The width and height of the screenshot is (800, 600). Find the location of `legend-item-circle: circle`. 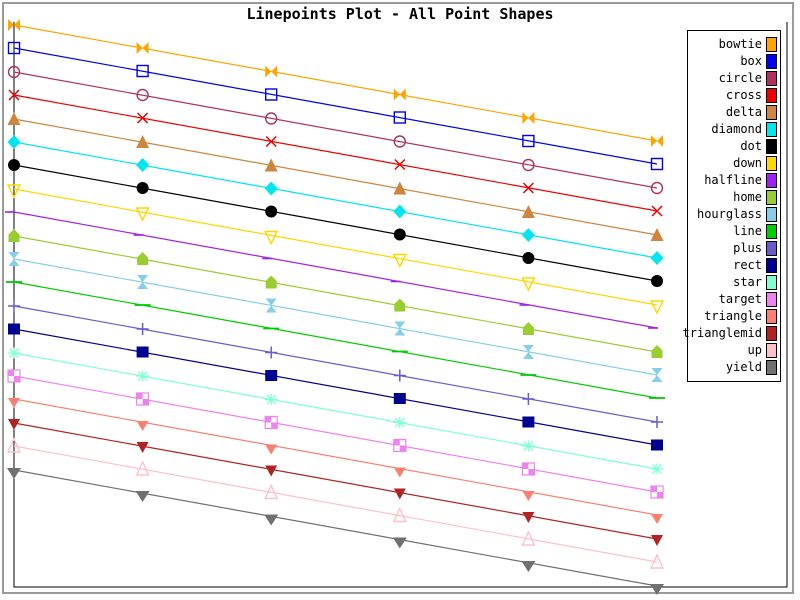

legend-item-circle: circle is located at coordinates (734, 78).